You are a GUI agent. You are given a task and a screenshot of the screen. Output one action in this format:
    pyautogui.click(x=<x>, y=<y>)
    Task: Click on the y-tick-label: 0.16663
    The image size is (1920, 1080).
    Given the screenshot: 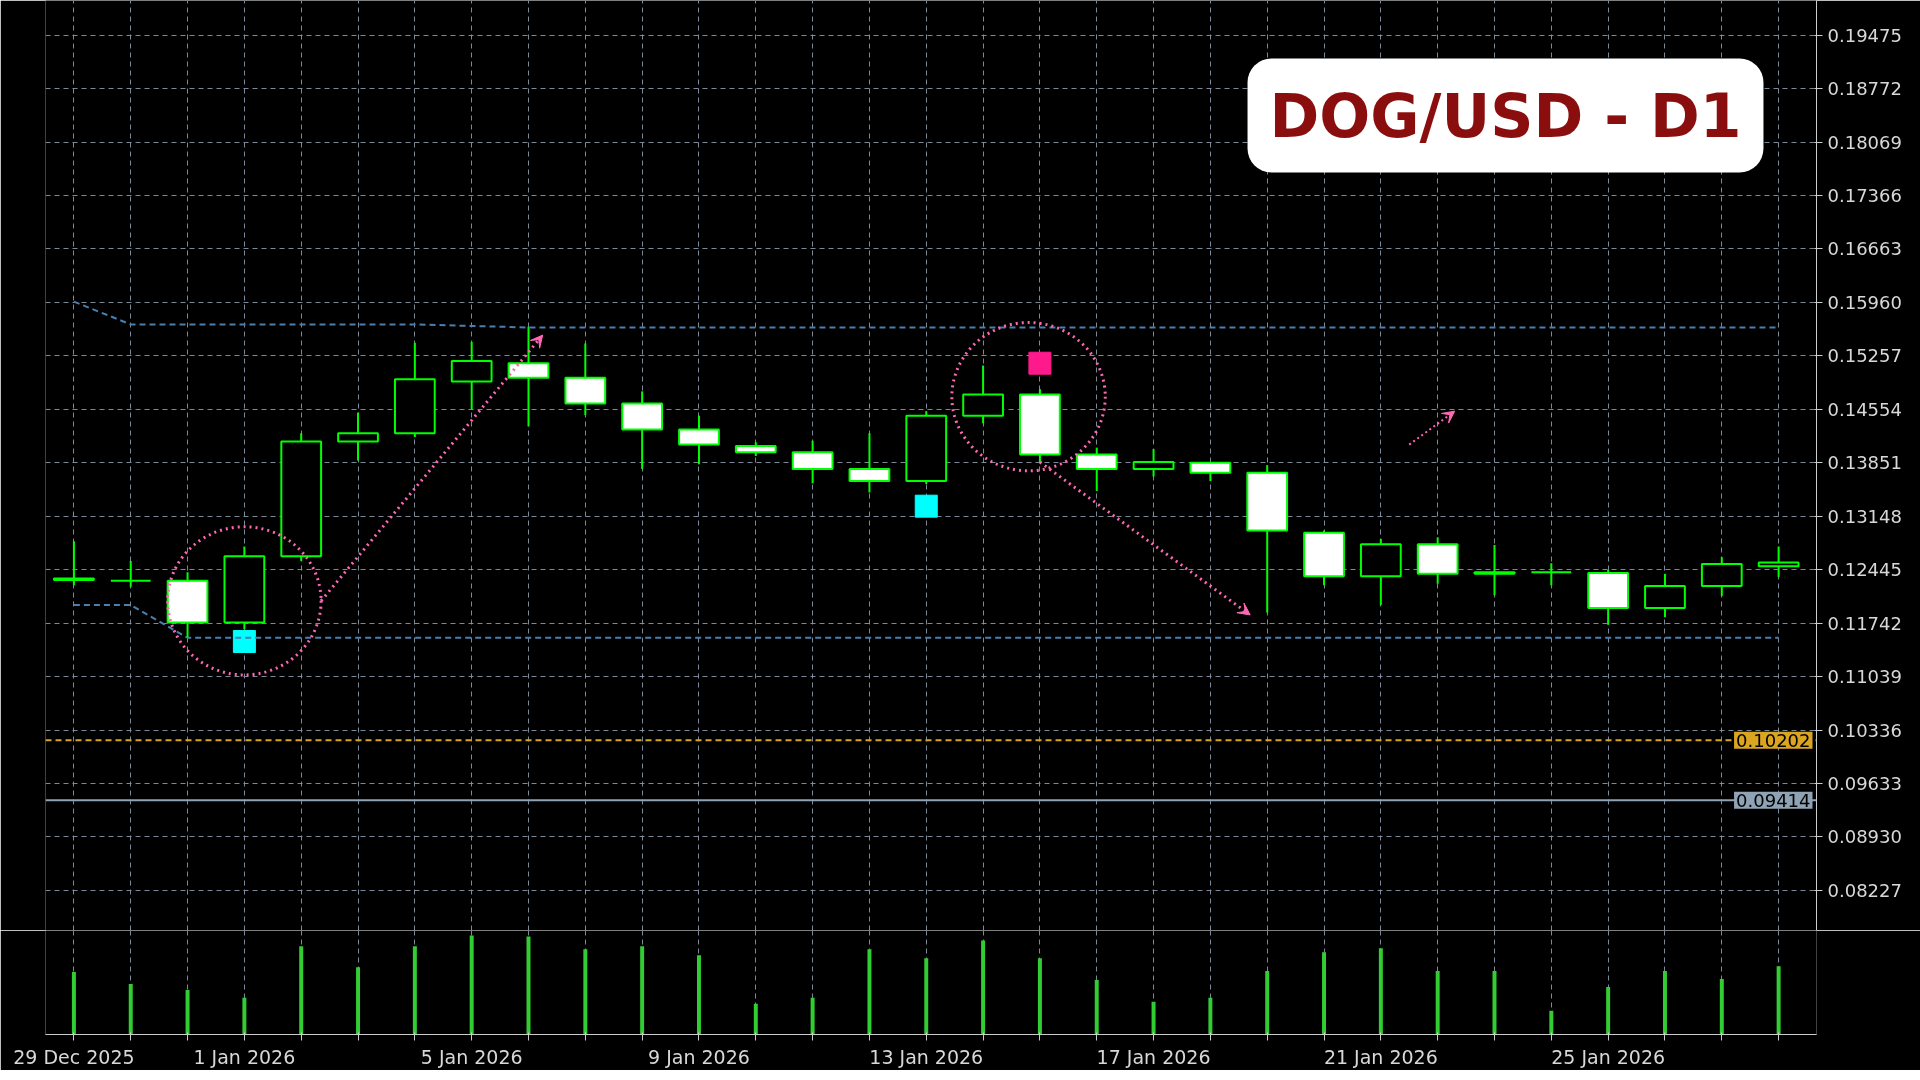 What is the action you would take?
    pyautogui.click(x=1864, y=249)
    